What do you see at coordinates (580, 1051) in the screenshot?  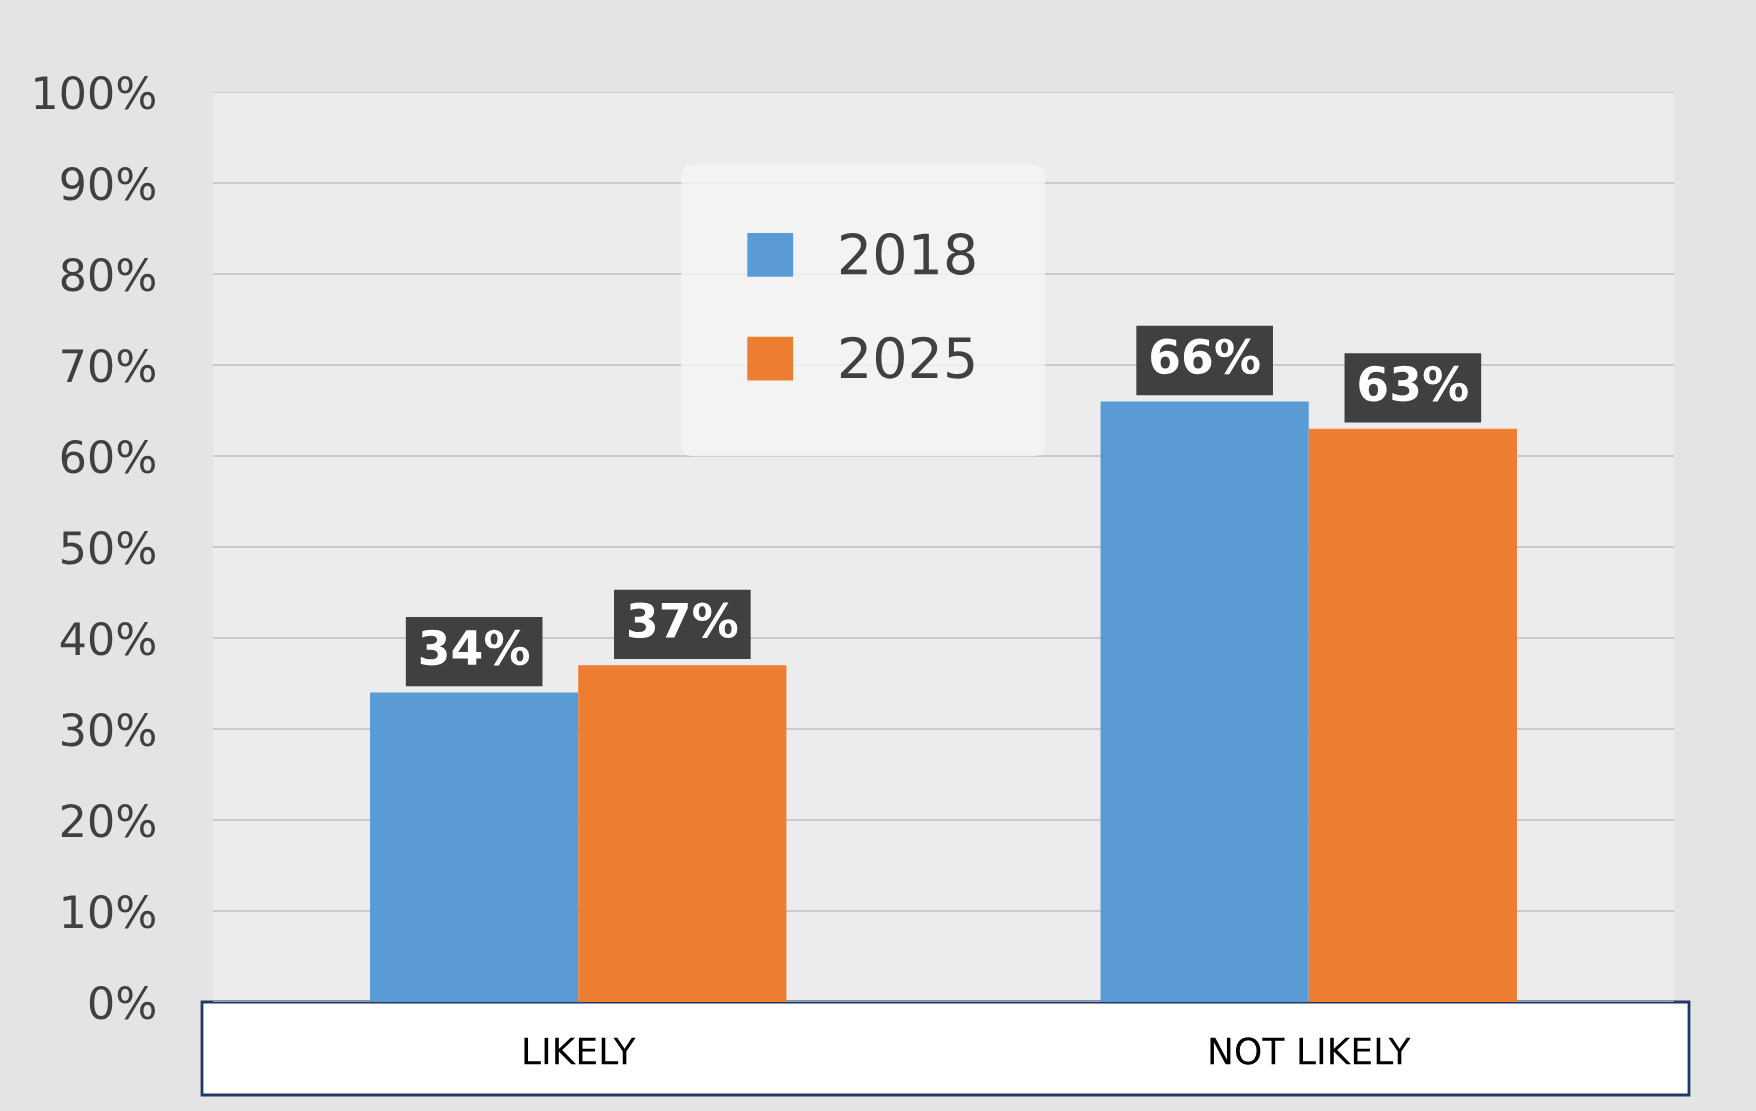 I see `x-tick-label: LIKELY` at bounding box center [580, 1051].